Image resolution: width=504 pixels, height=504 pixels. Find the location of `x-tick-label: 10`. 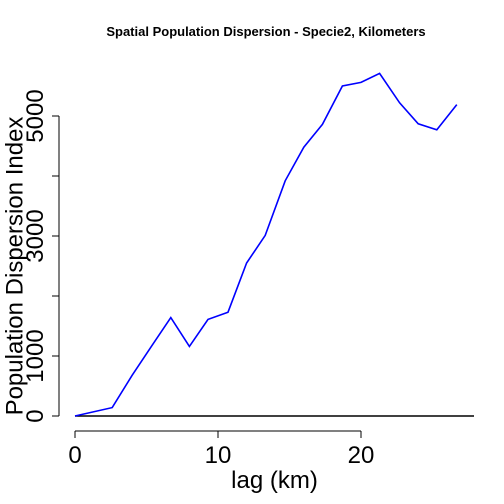

x-tick-label: 10 is located at coordinates (218, 455).